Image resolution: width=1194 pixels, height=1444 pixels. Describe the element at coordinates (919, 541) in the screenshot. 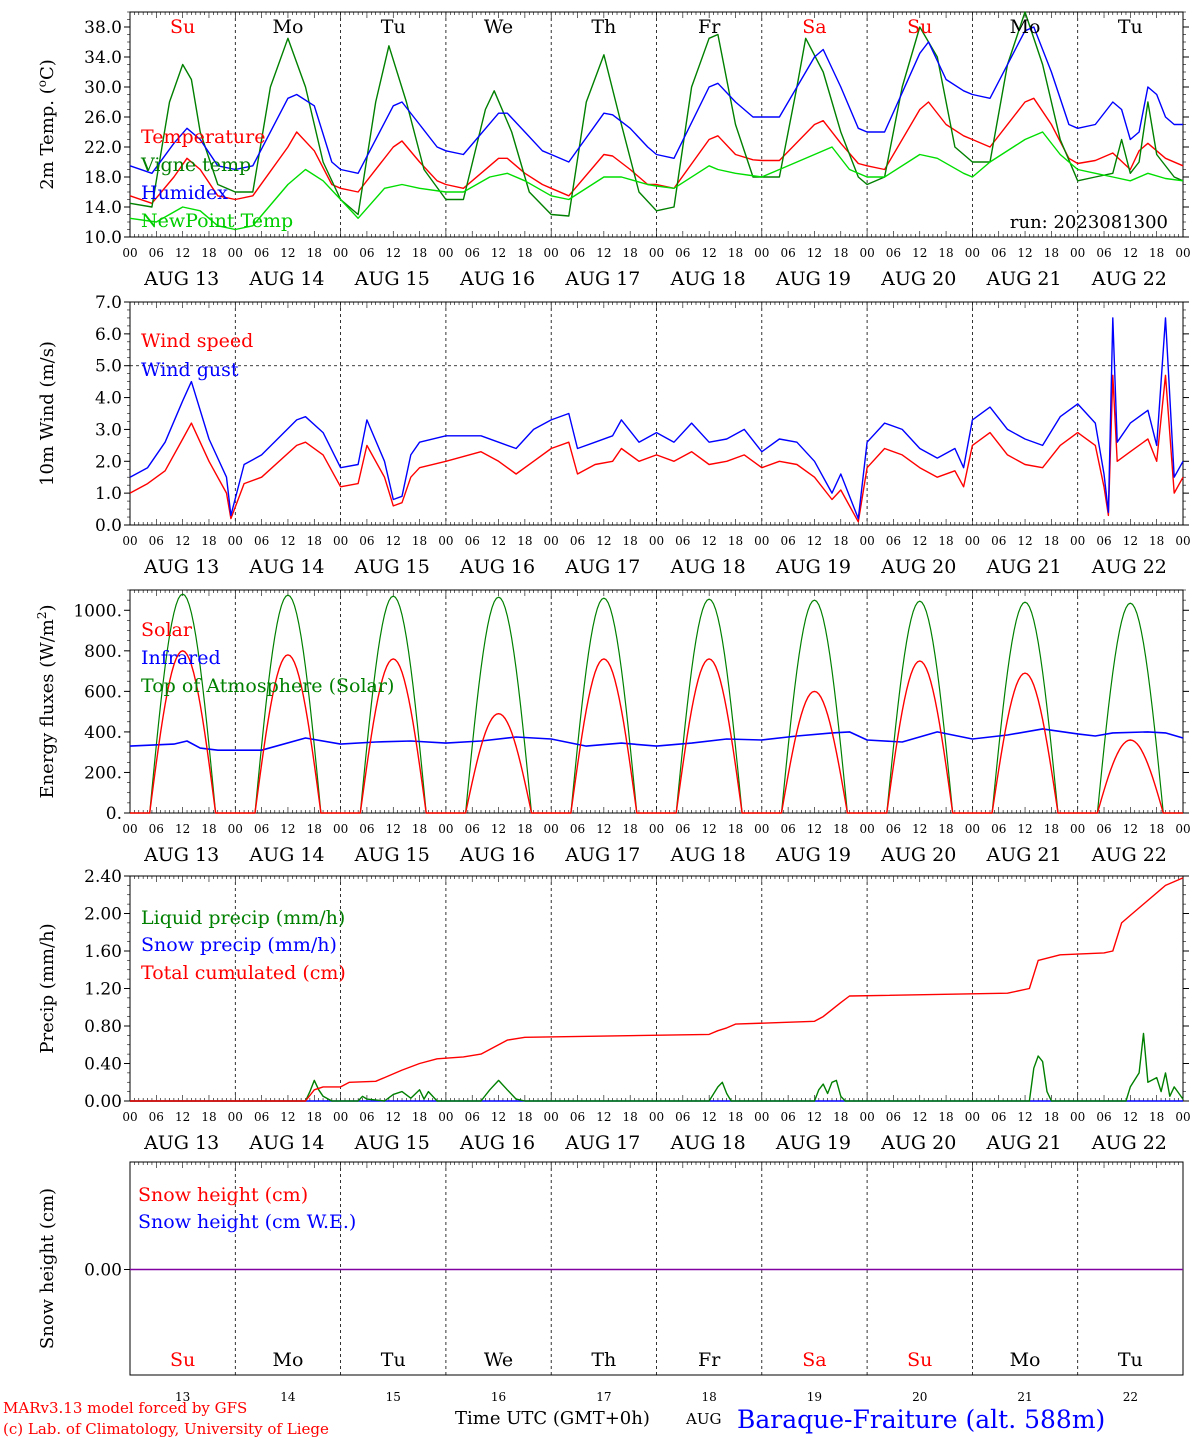

I see `panel-2-hour-label: 12` at that location.